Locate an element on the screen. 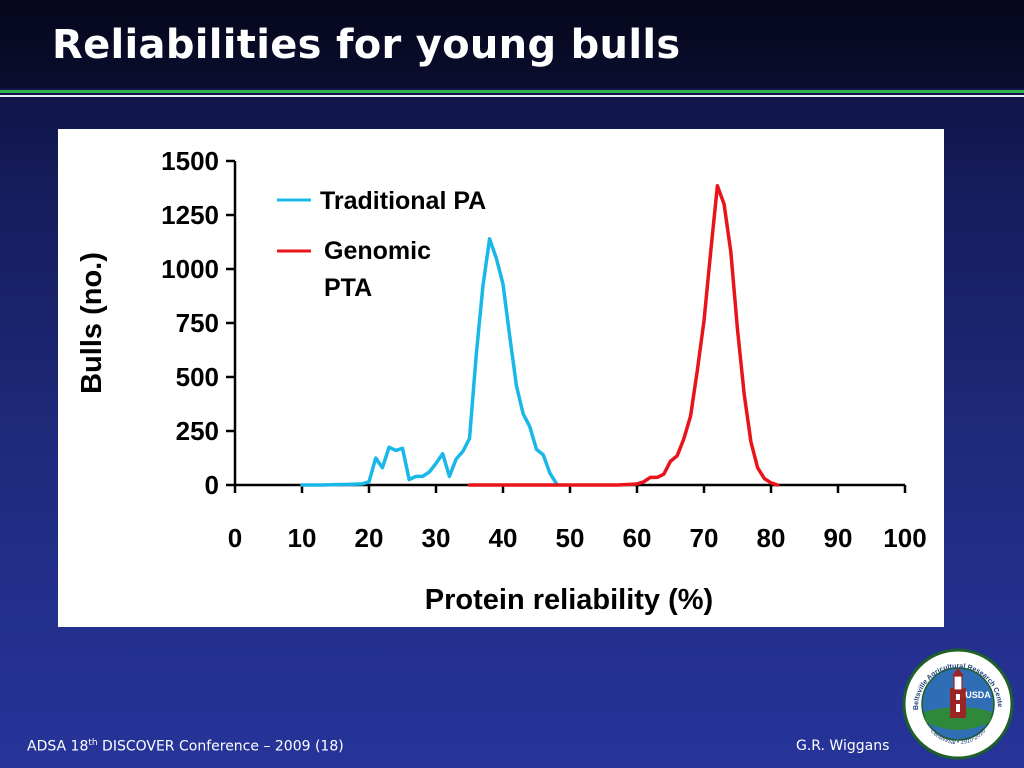 The image size is (1024, 768). title-bar: Reliabilities for young bulls is located at coordinates (512, 44).